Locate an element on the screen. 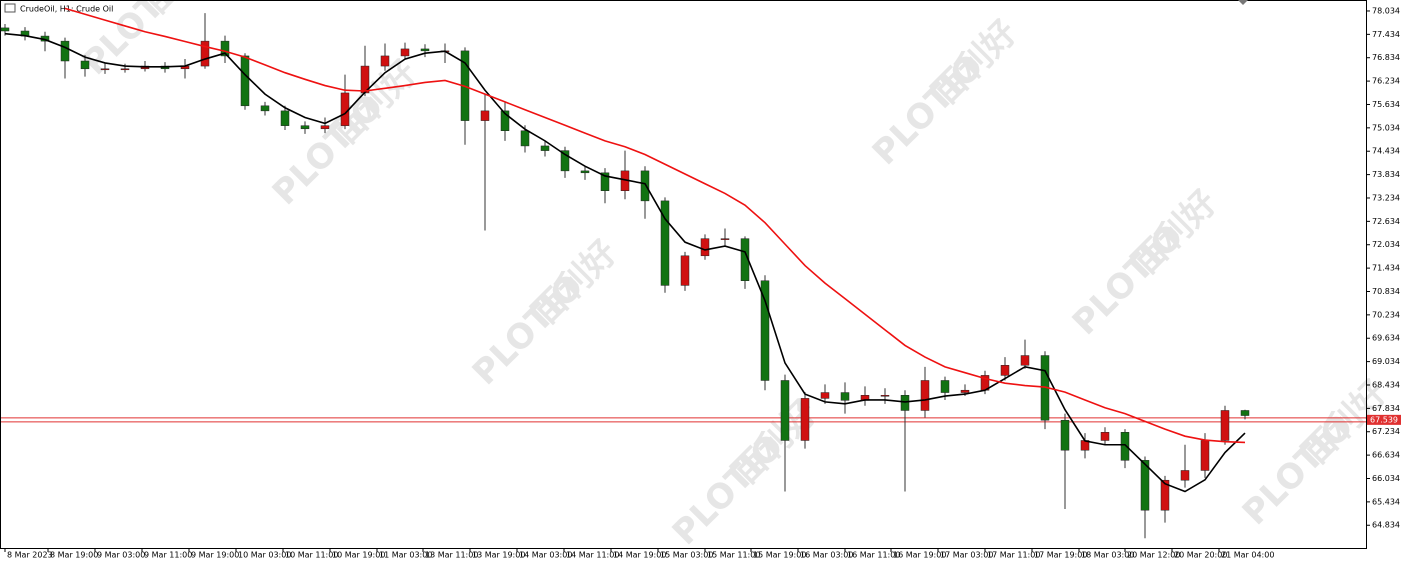 The width and height of the screenshot is (1403, 566). x-tick-label: 17 Mar 11:00 is located at coordinates (1013, 555).